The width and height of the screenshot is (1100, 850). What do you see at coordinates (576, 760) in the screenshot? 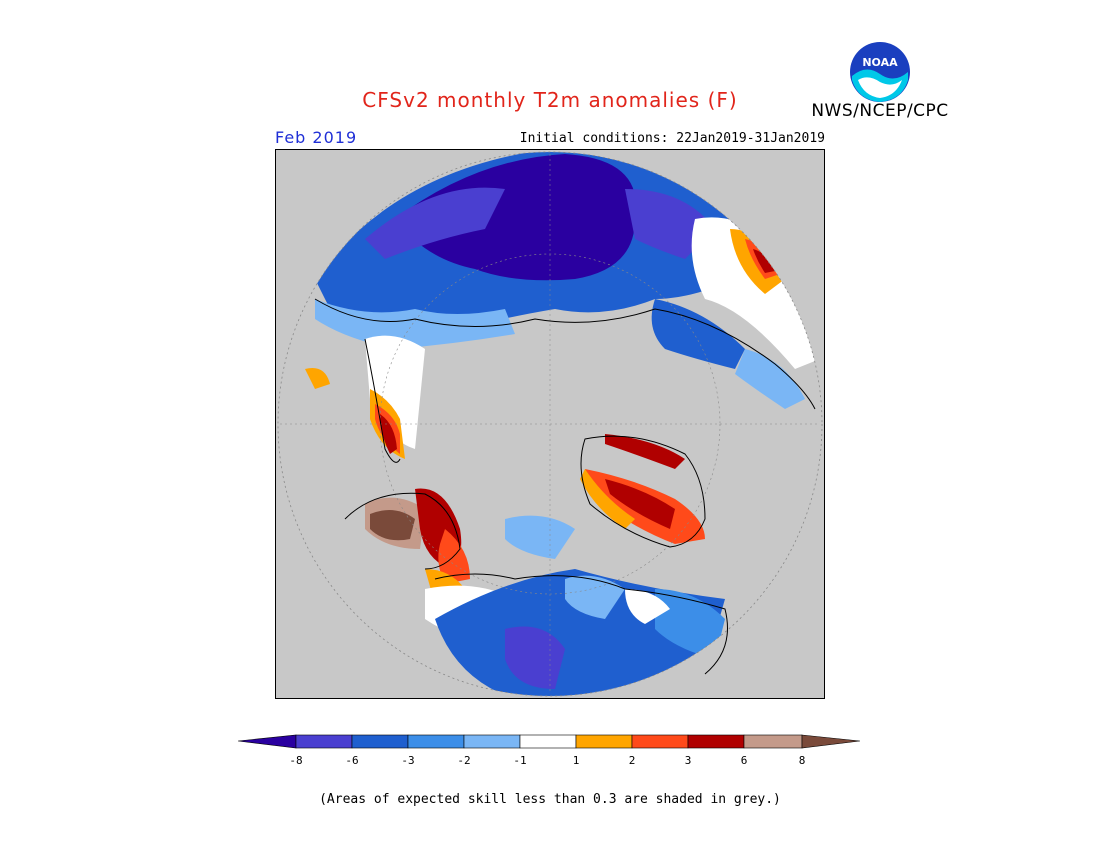
I see `colorbar-tick: 1` at bounding box center [576, 760].